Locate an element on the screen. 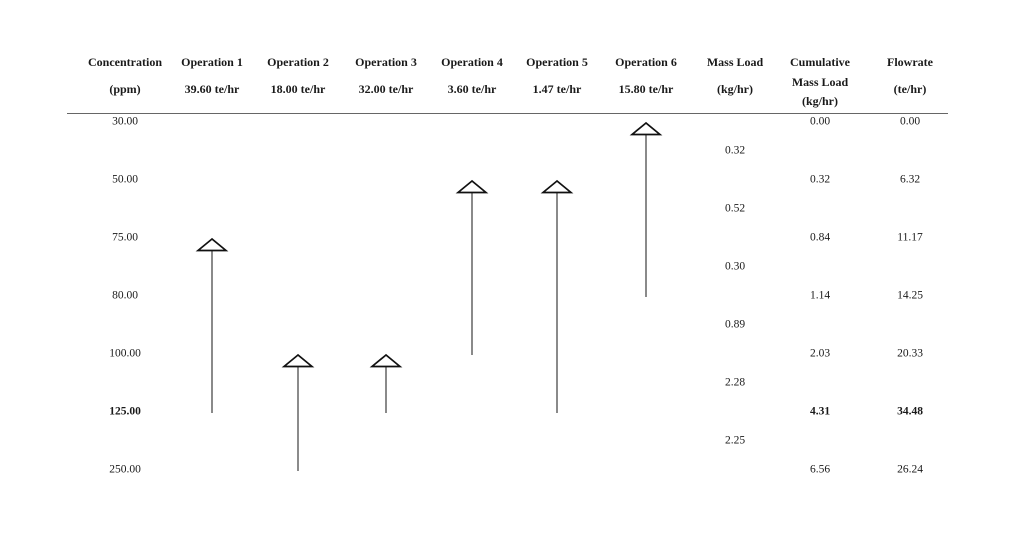 The width and height of the screenshot is (1026, 544). header-divider-line is located at coordinates (507, 114).